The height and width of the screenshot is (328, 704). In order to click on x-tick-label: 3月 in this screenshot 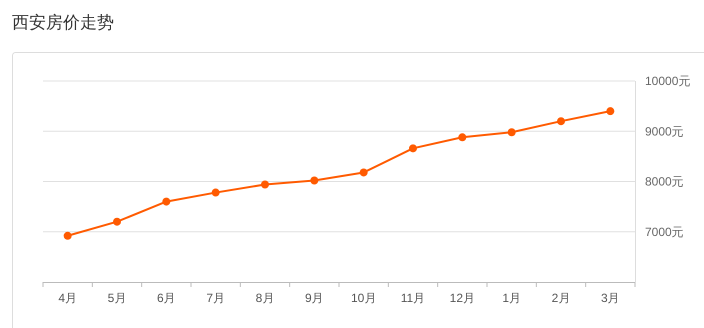, I will do `click(610, 298)`.